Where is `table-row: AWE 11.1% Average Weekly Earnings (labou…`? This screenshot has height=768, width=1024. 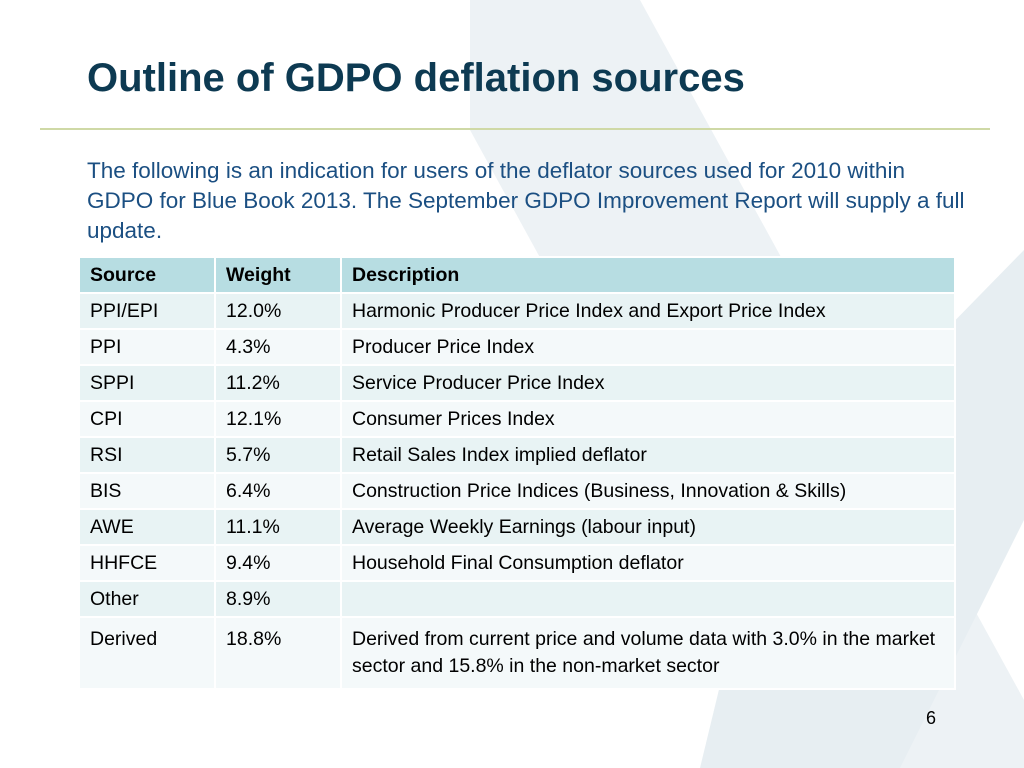 table-row: AWE 11.1% Average Weekly Earnings (labou… is located at coordinates (517, 527).